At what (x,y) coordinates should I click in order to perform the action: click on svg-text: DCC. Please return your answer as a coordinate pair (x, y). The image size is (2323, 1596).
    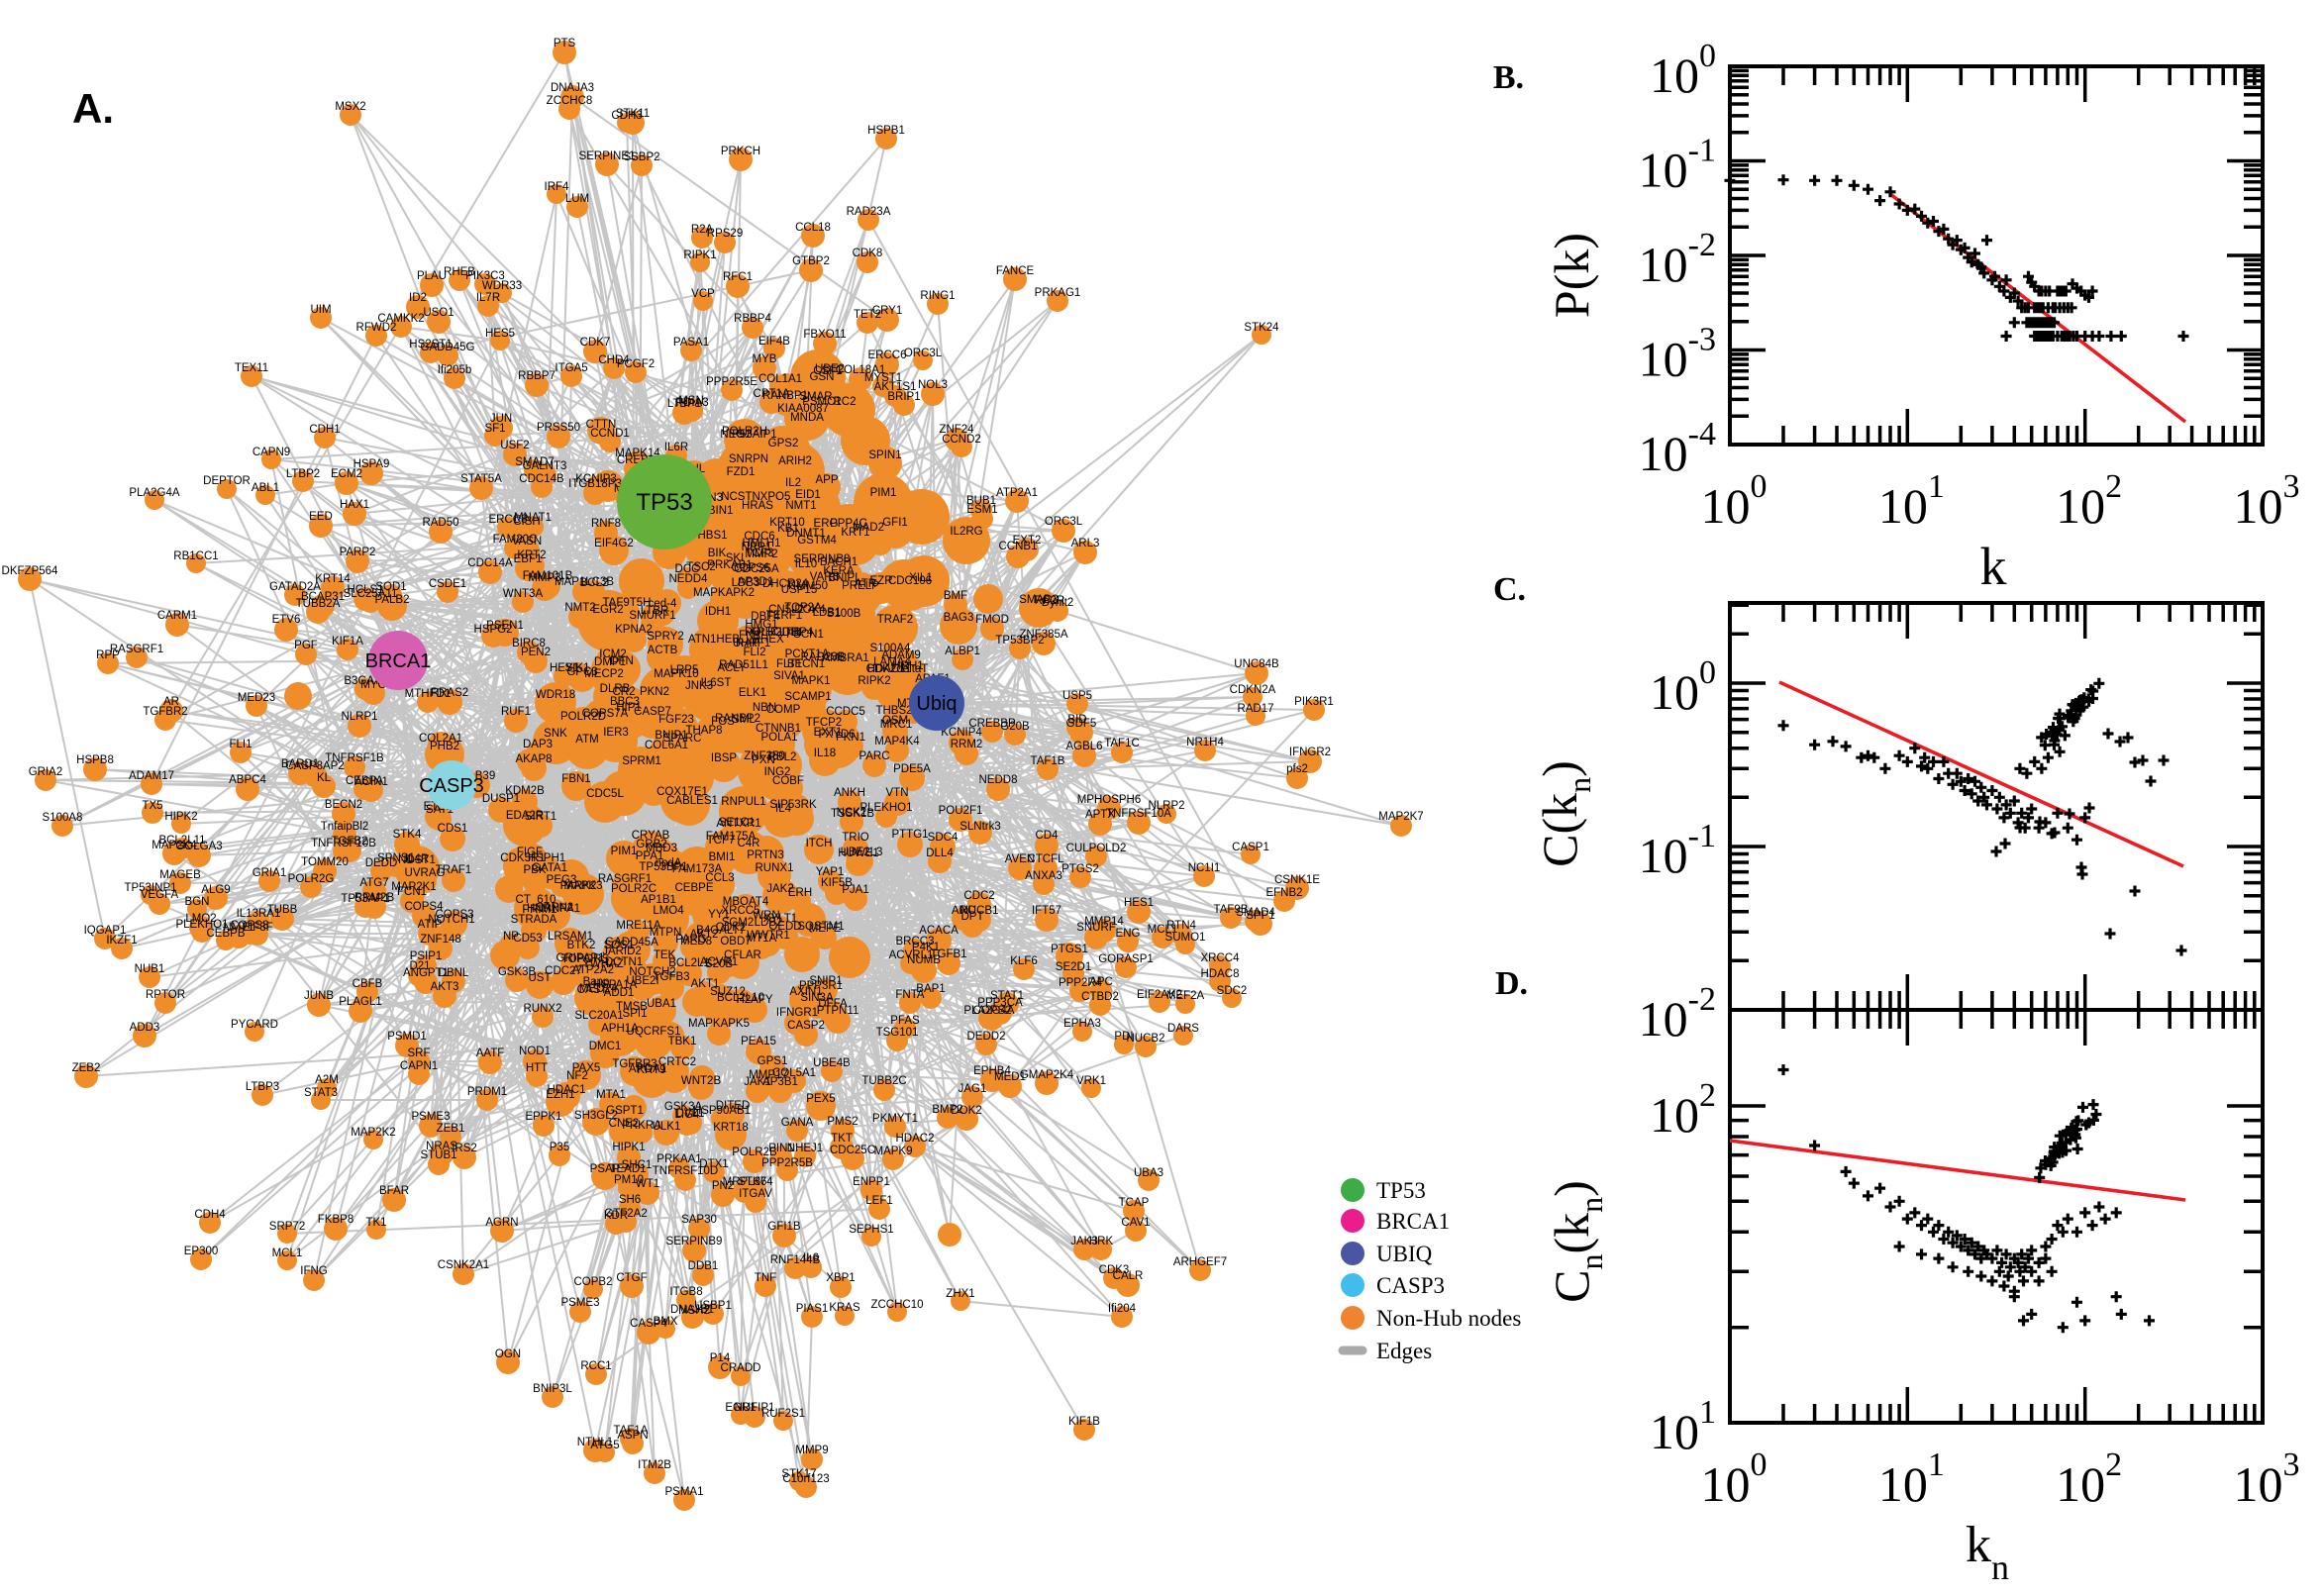
    Looking at the image, I should click on (687, 569).